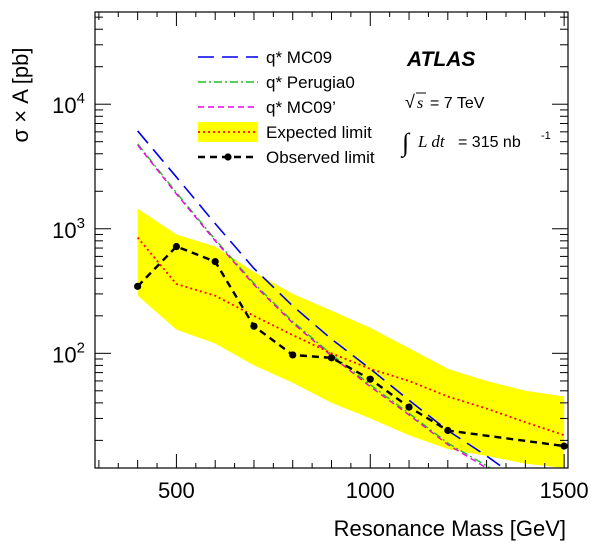 Image resolution: width=599 pixels, height=546 pixels. I want to click on legend-label-observed-limit: Observed limit, so click(320, 157).